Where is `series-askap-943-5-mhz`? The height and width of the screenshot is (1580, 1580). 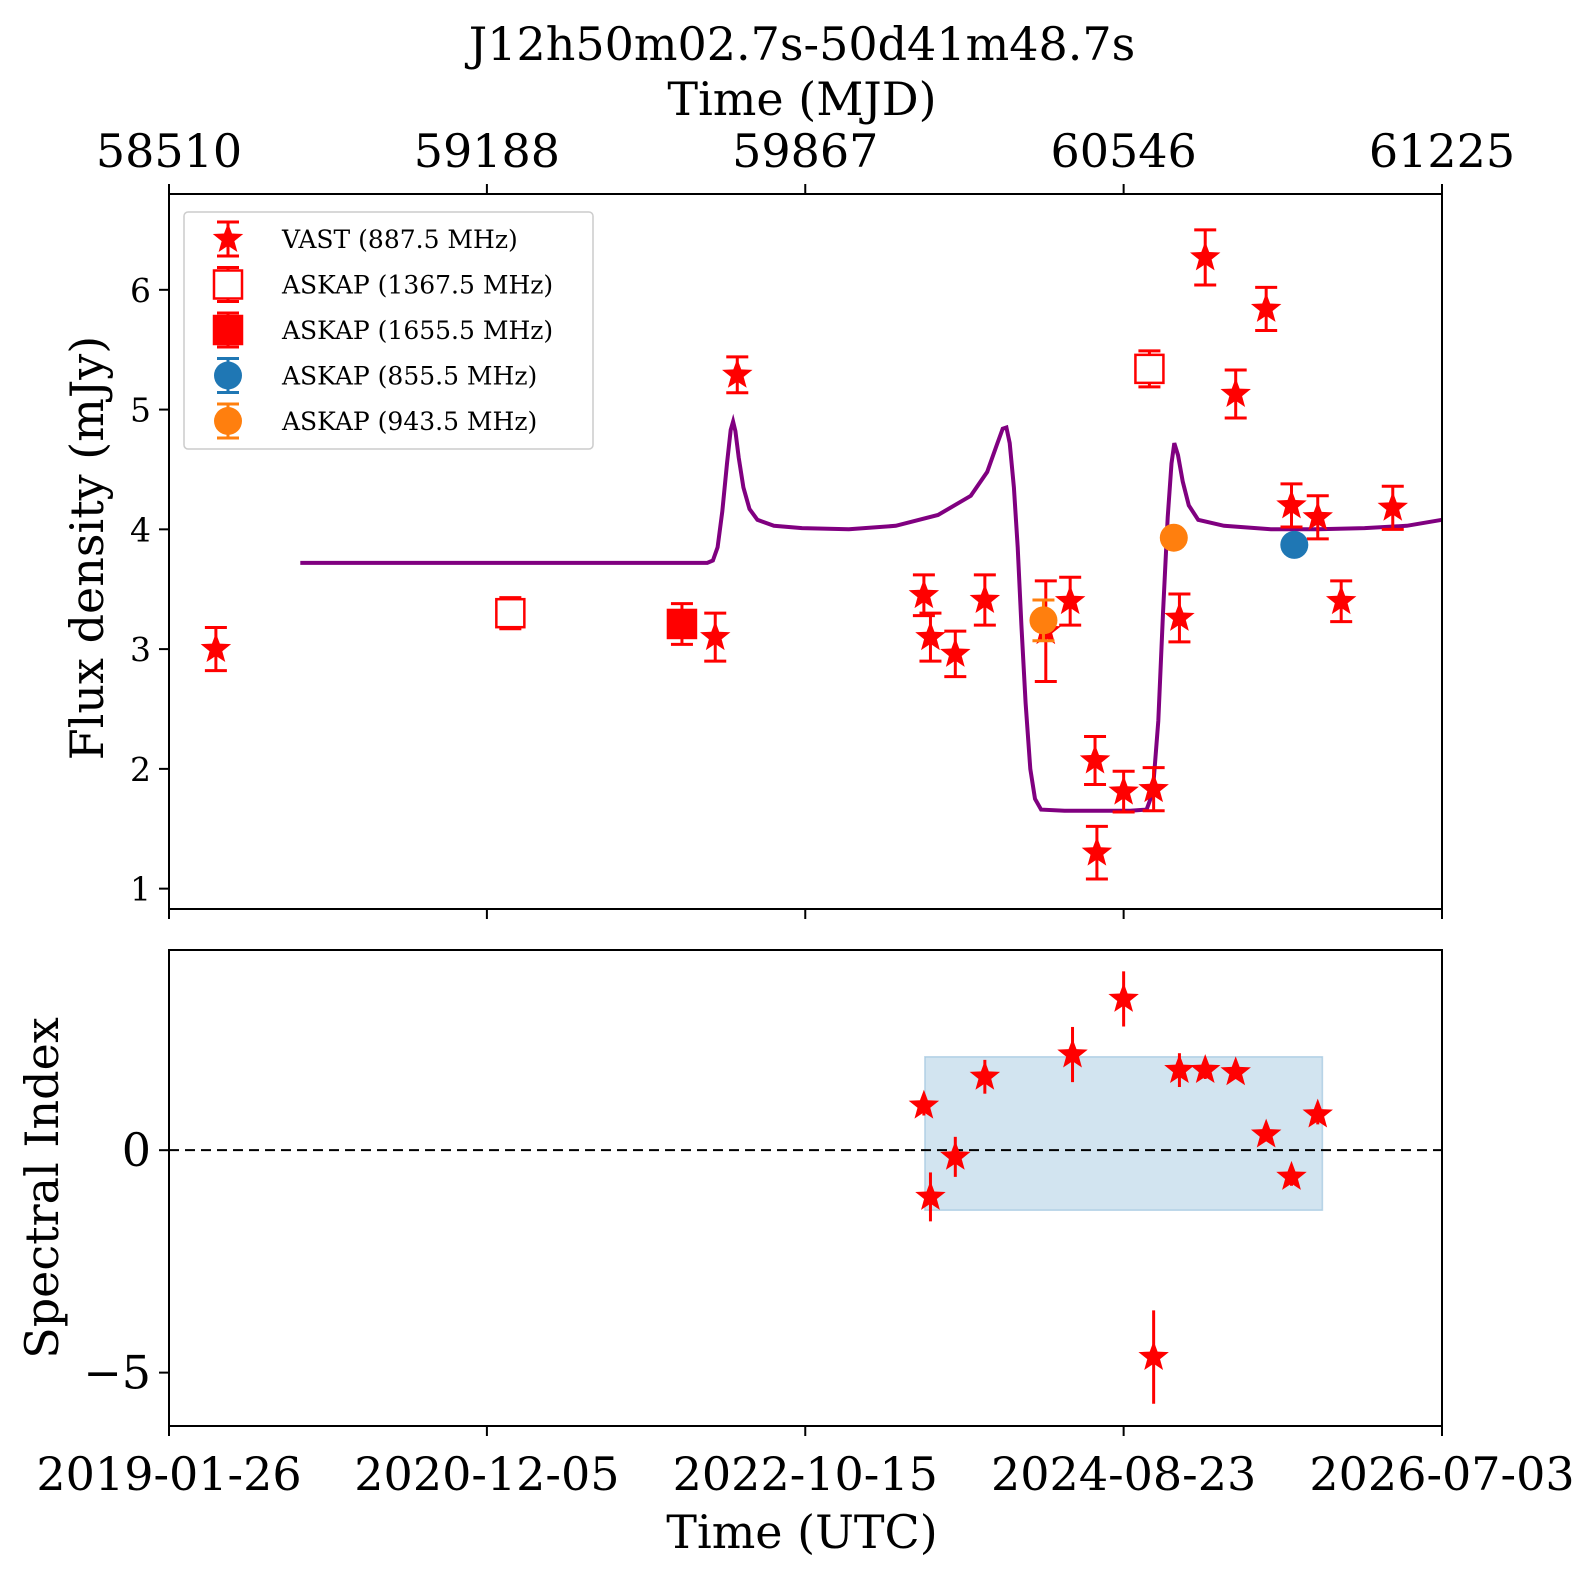 series-askap-943-5-mhz is located at coordinates (1108, 583).